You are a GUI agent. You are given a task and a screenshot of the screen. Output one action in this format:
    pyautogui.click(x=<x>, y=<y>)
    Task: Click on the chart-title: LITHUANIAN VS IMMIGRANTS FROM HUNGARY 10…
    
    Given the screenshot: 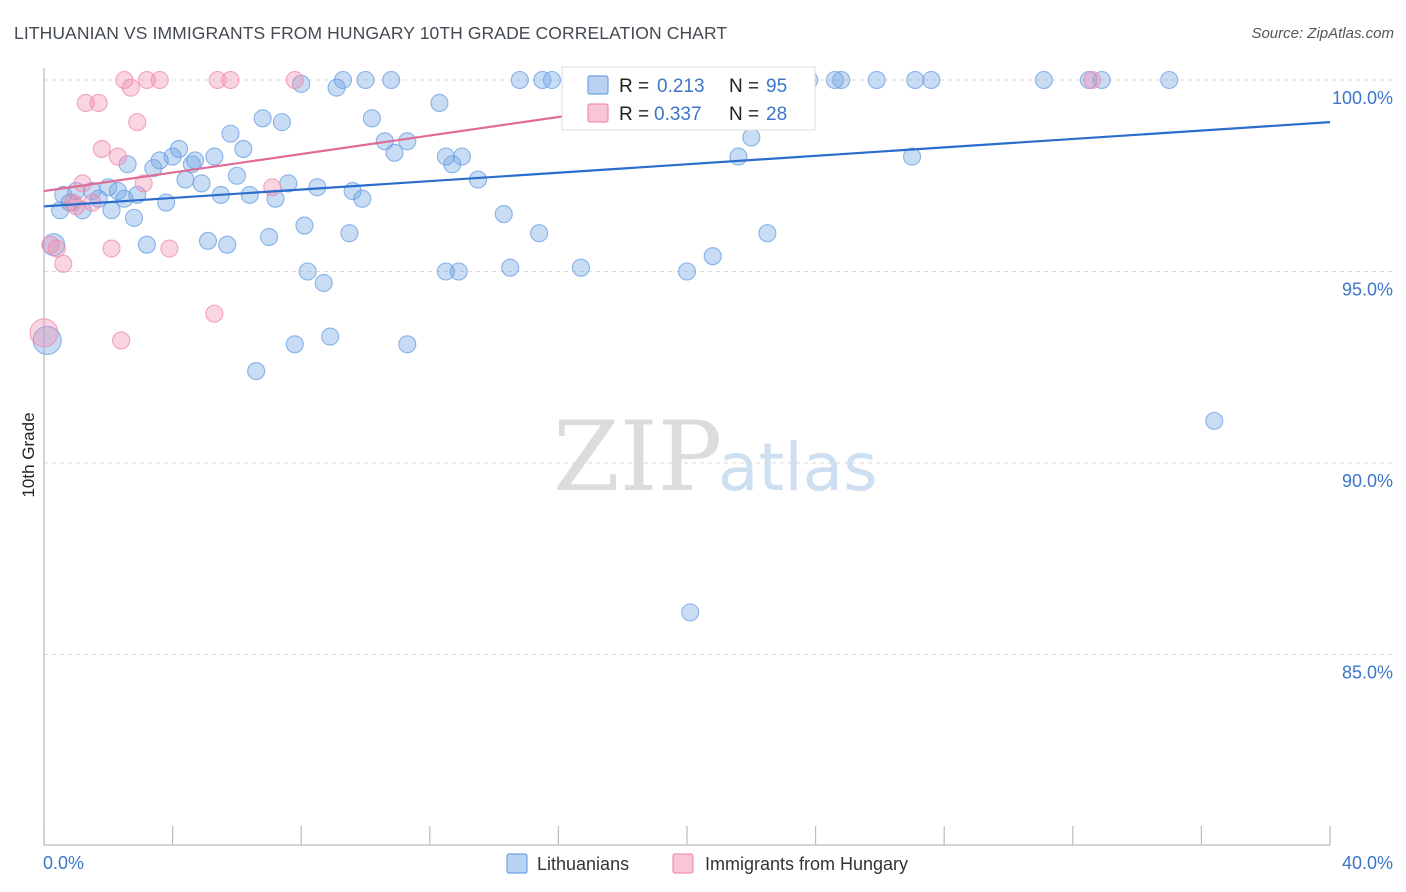 What is the action you would take?
    pyautogui.click(x=371, y=33)
    